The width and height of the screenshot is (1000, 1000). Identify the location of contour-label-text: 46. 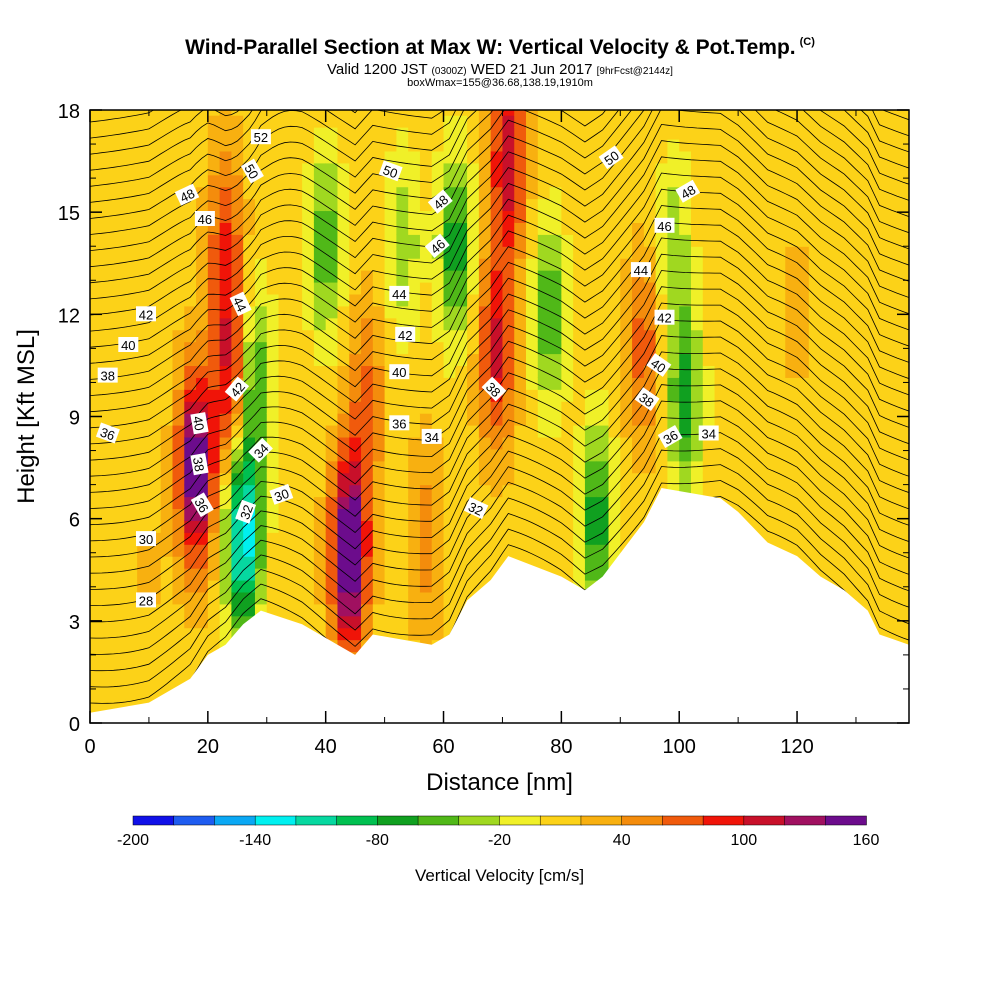
(205, 219).